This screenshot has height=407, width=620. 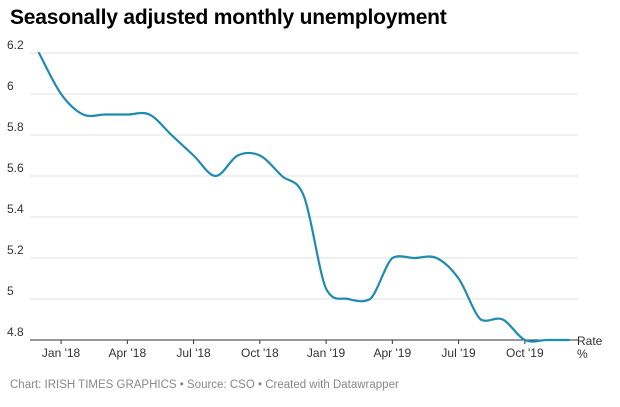 I want to click on y-tick-label: 5.8, so click(x=15, y=127).